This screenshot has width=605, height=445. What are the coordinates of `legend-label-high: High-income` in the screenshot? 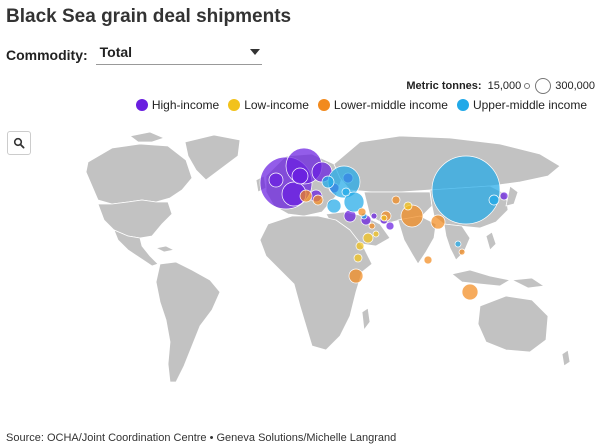 It's located at (185, 105).